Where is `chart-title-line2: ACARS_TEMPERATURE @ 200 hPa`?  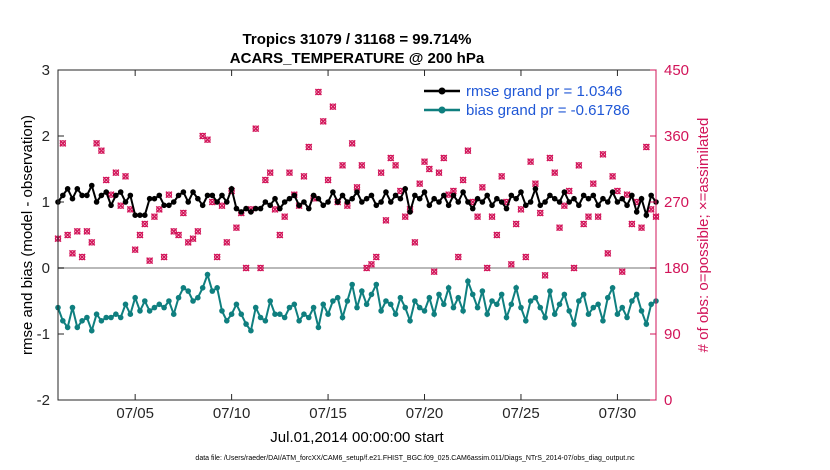
chart-title-line2: ACARS_TEMPERATURE @ 200 hPa is located at coordinates (357, 58).